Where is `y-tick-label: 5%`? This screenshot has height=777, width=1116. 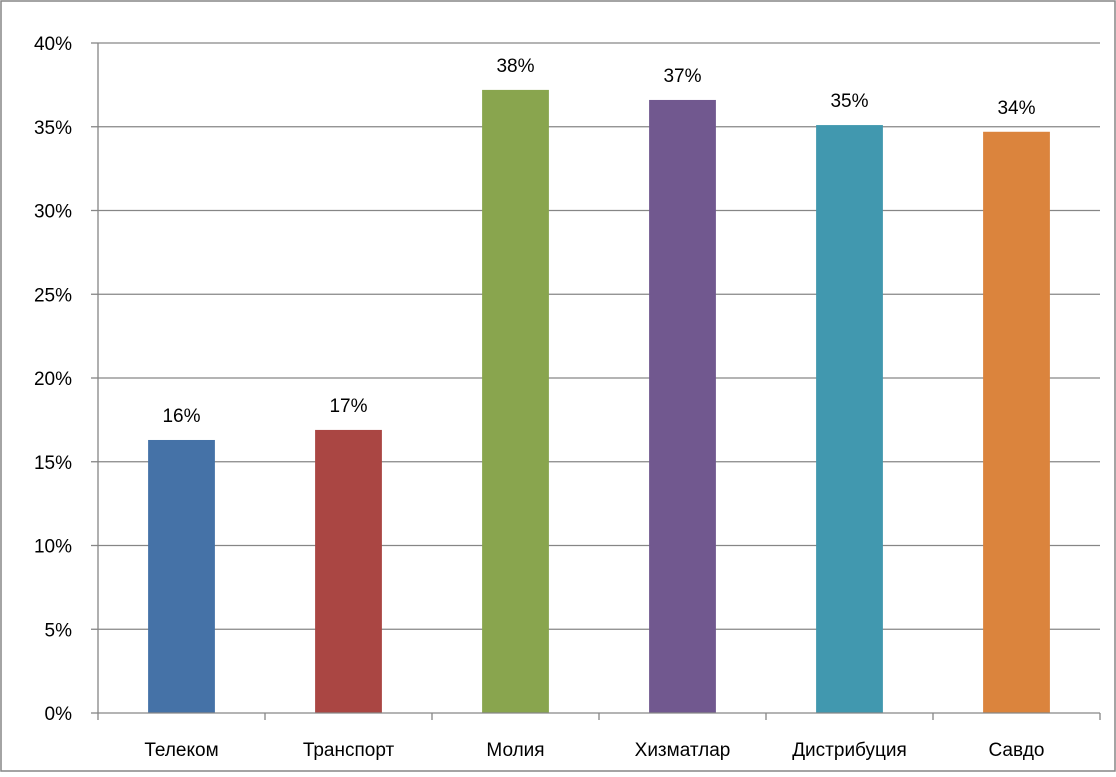
y-tick-label: 5% is located at coordinates (59, 630).